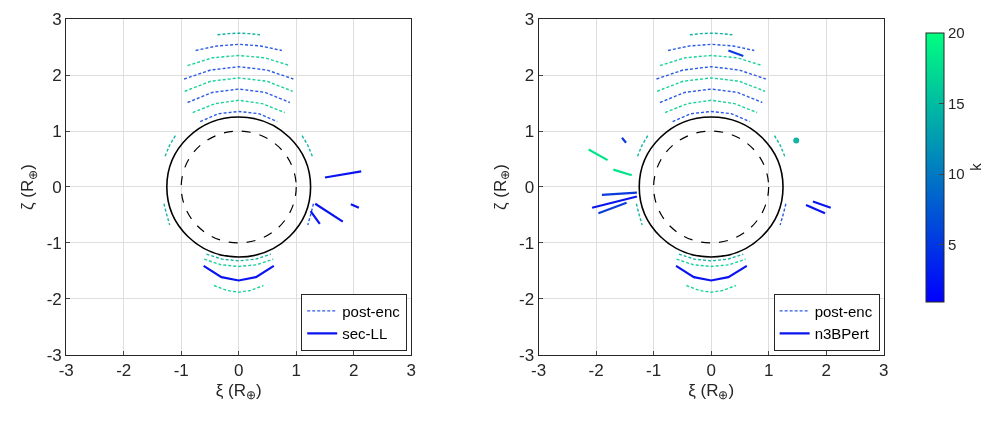 This screenshot has height=425, width=1003. What do you see at coordinates (842, 334) in the screenshot?
I see `legend-label: n3BPert` at bounding box center [842, 334].